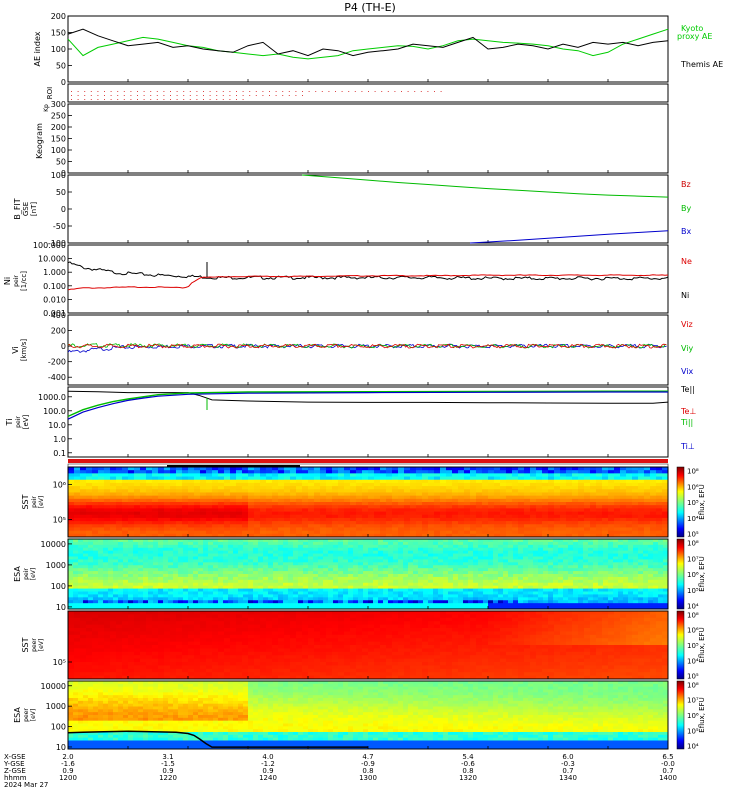  I want to click on density-tick-label: 10.000, so click(52, 259).